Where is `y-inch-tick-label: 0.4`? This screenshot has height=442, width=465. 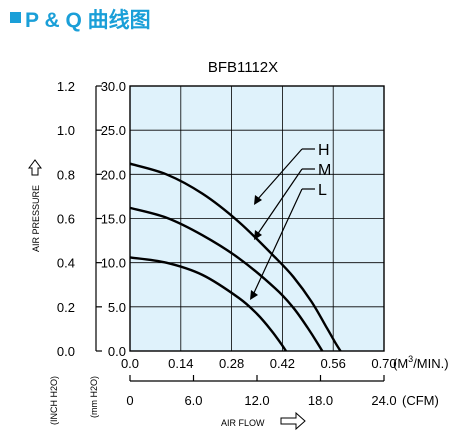
y-inch-tick-label: 0.4 is located at coordinates (66, 263).